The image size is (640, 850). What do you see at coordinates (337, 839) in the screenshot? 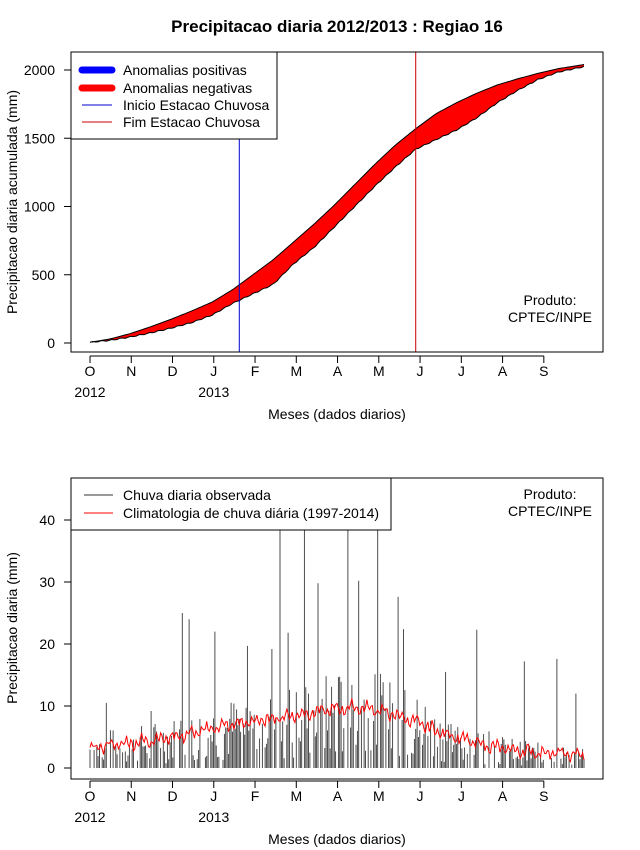
I see `bottom-x-axis-label: Meses (dados diarios)` at bounding box center [337, 839].